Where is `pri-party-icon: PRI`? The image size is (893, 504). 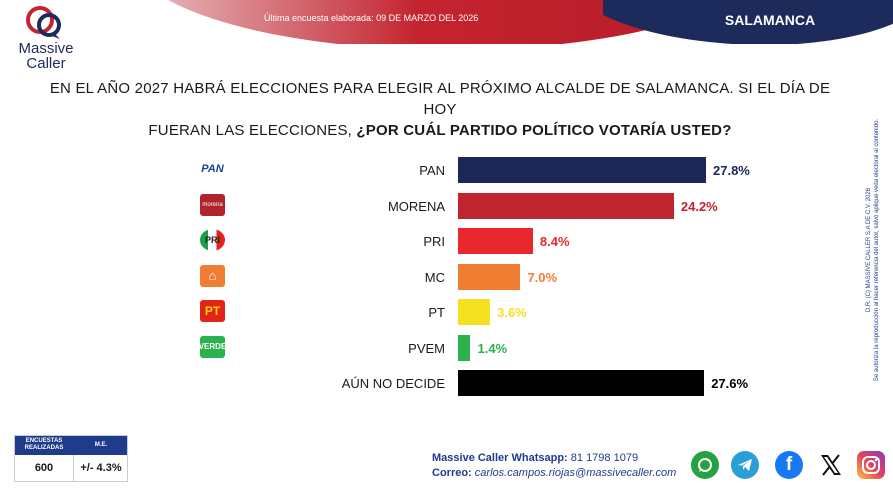 pri-party-icon: PRI is located at coordinates (212, 240).